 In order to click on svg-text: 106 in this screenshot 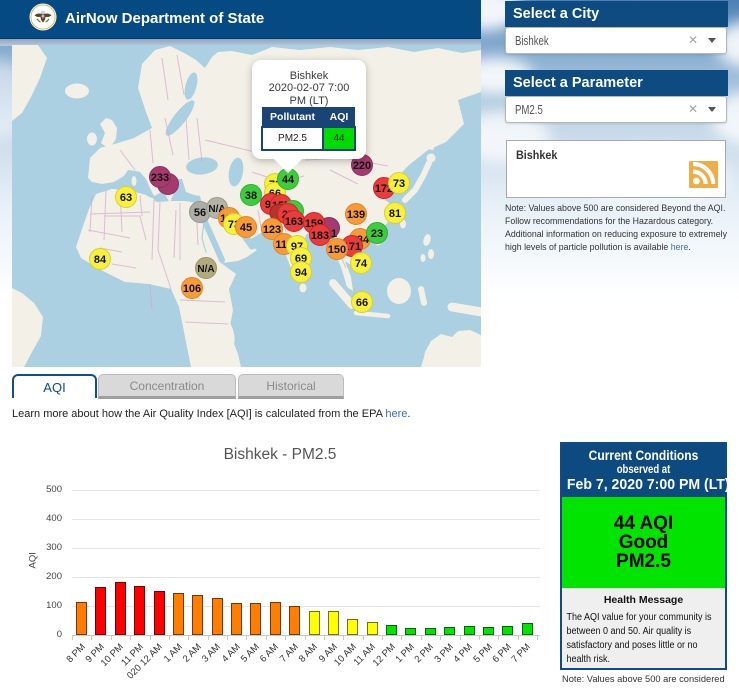, I will do `click(192, 289)`.